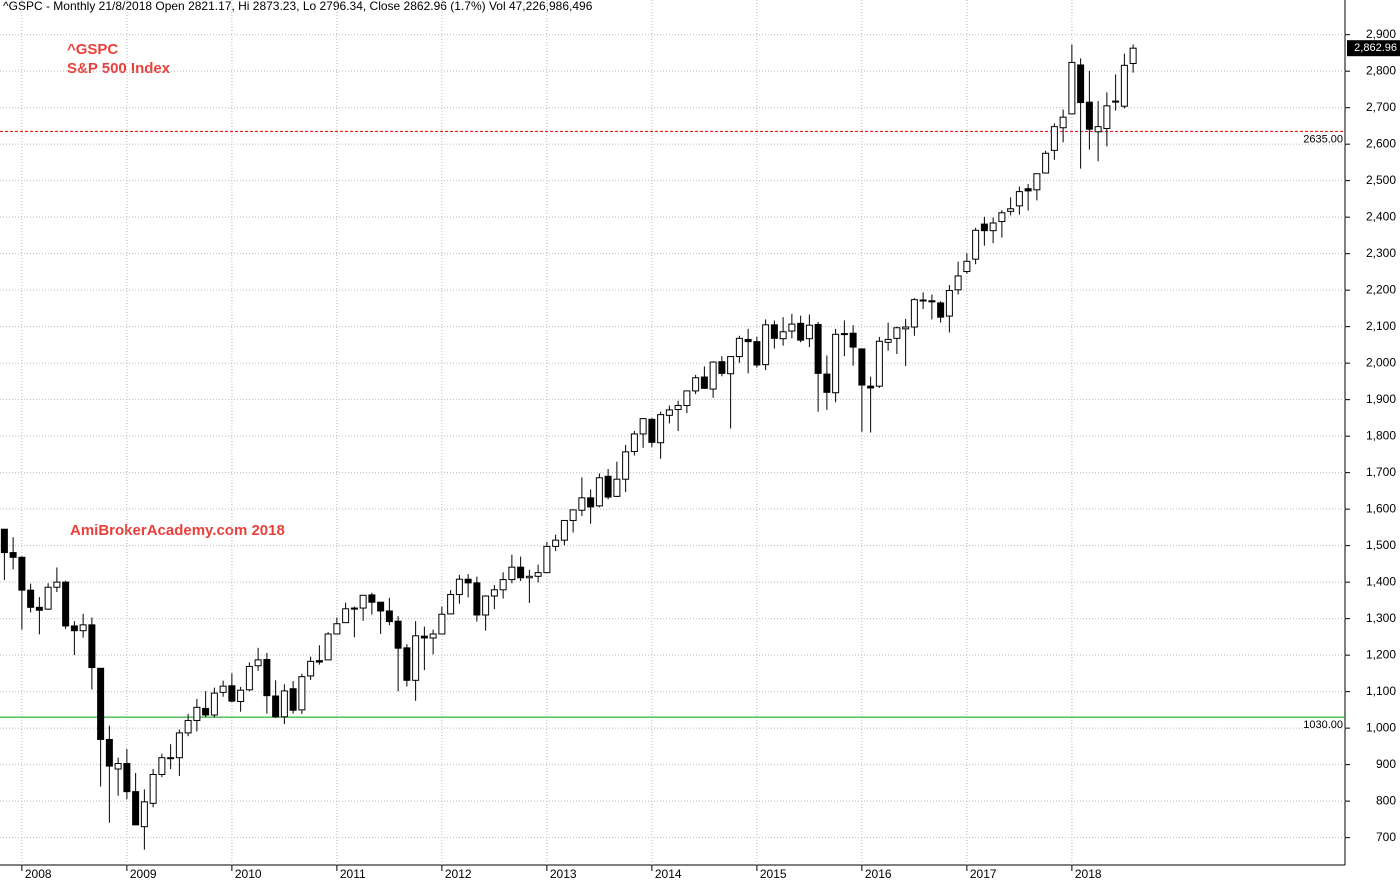  I want to click on y-tick-label: 1,200, so click(1381, 654).